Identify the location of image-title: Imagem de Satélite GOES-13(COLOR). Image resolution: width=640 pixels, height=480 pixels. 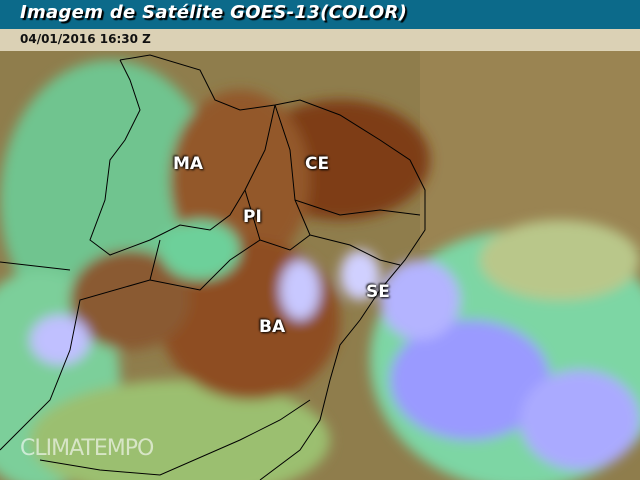
(214, 12).